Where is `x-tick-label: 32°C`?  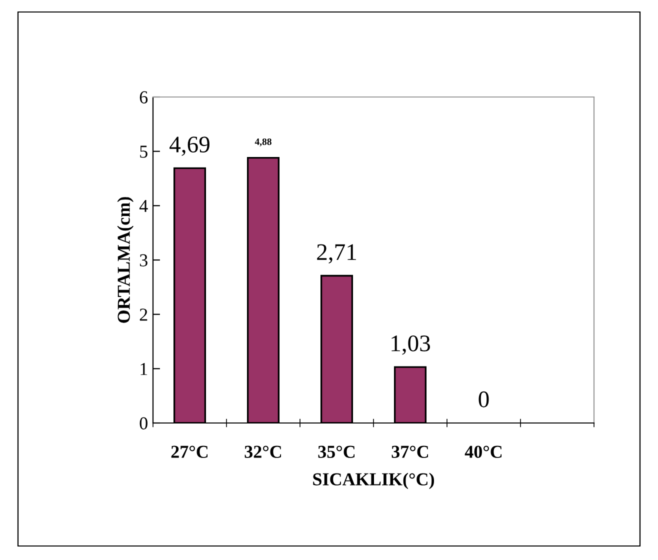
x-tick-label: 32°C is located at coordinates (263, 452).